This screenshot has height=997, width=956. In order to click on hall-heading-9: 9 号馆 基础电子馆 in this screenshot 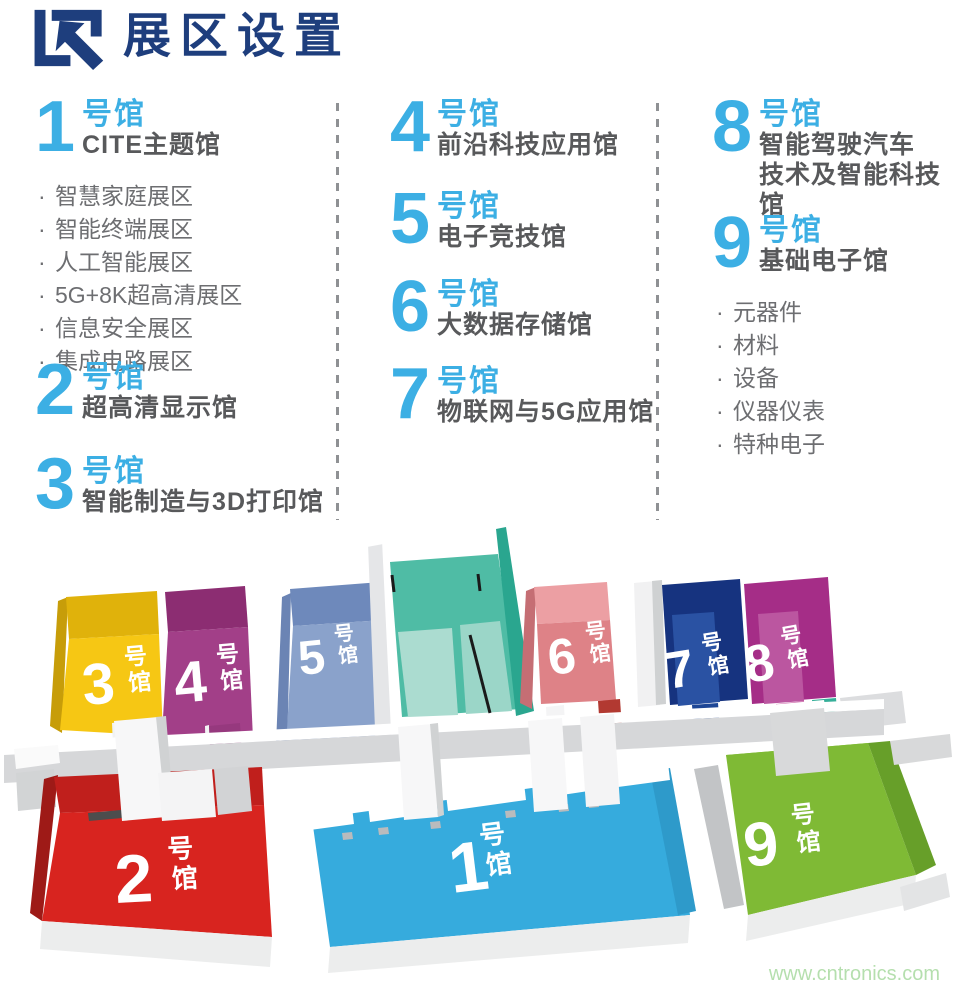, I will do `click(801, 243)`.